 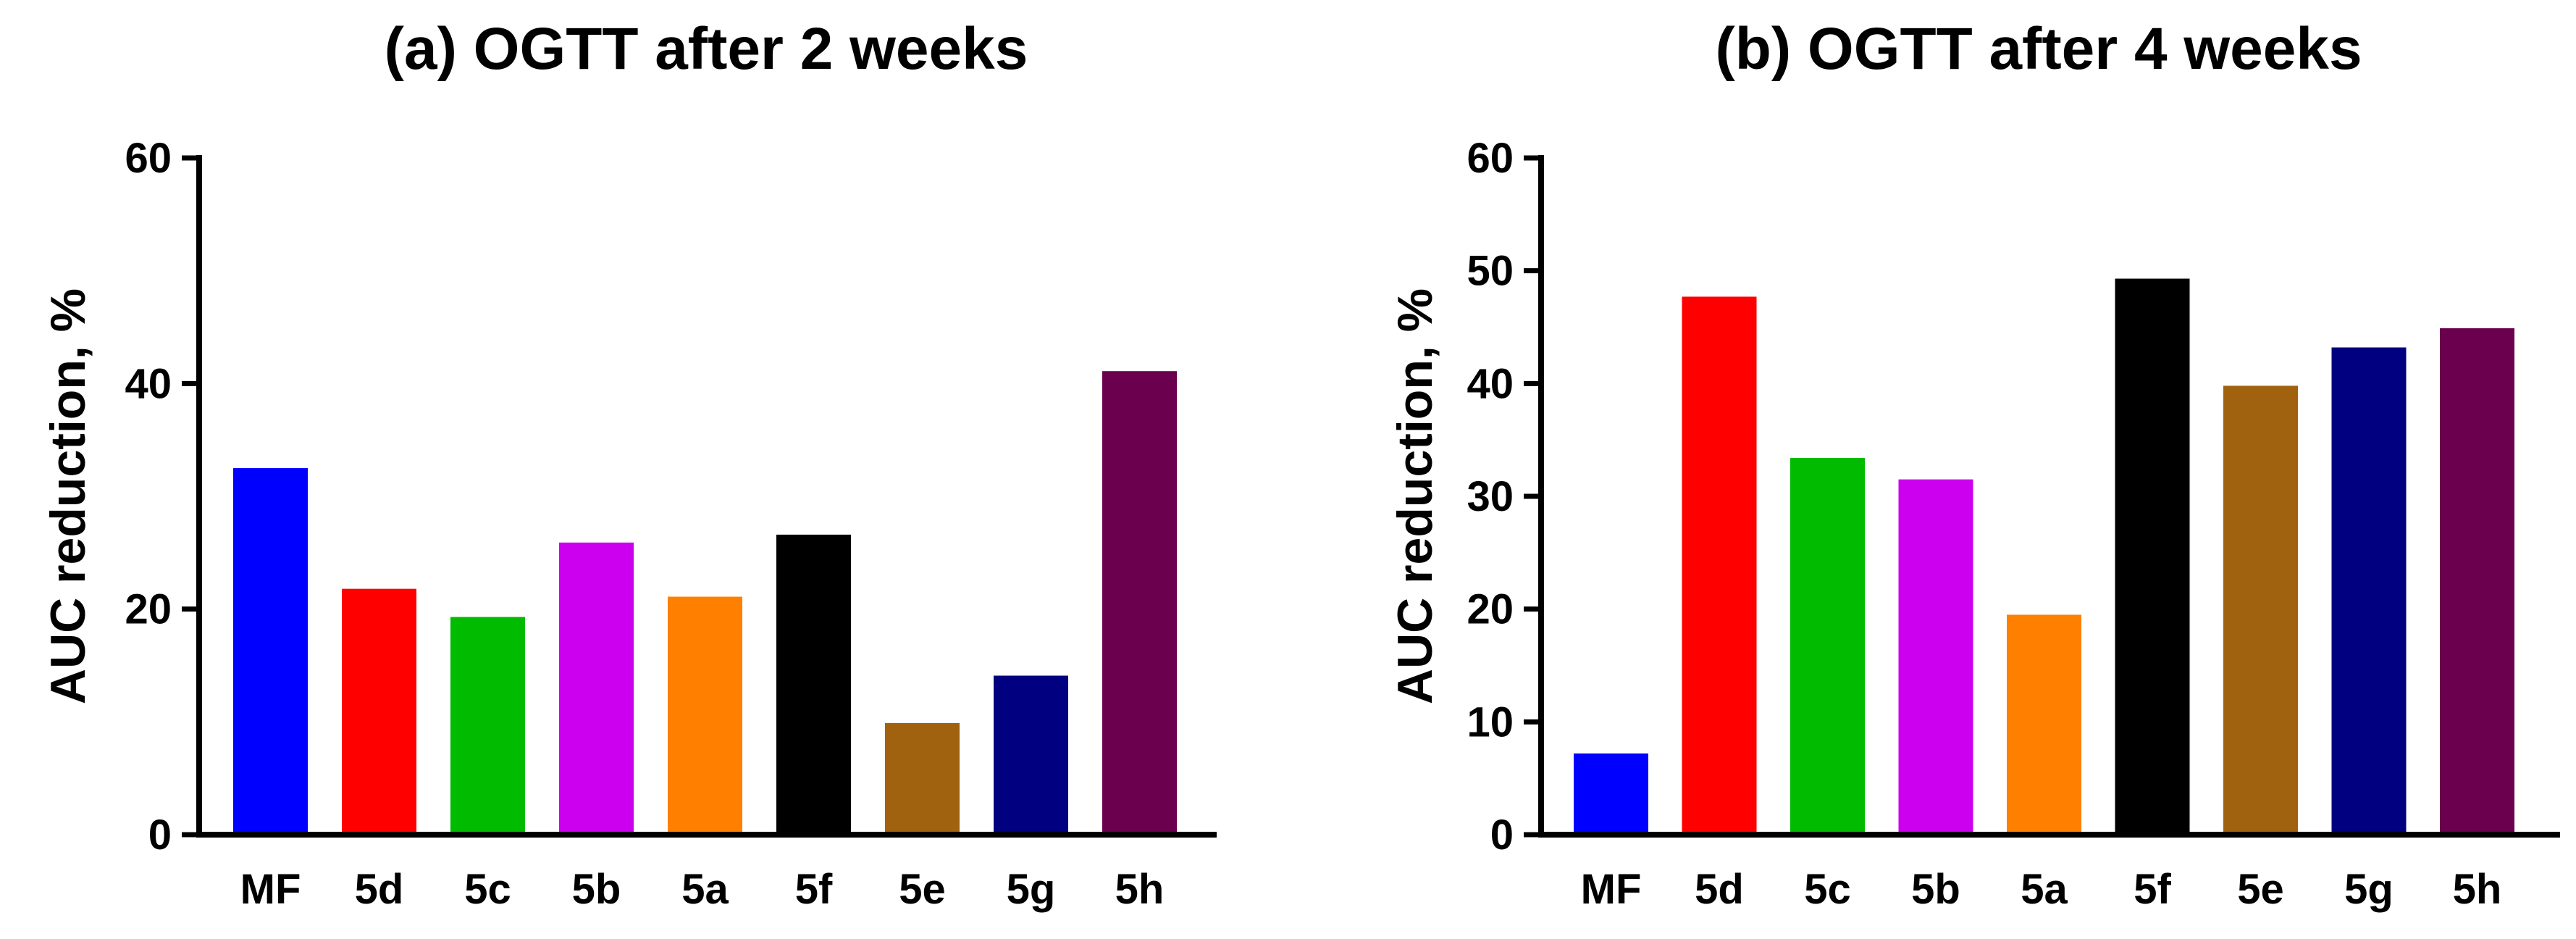 What do you see at coordinates (706, 49) in the screenshot?
I see `chart-title: (a) OGTT after 2 weeks` at bounding box center [706, 49].